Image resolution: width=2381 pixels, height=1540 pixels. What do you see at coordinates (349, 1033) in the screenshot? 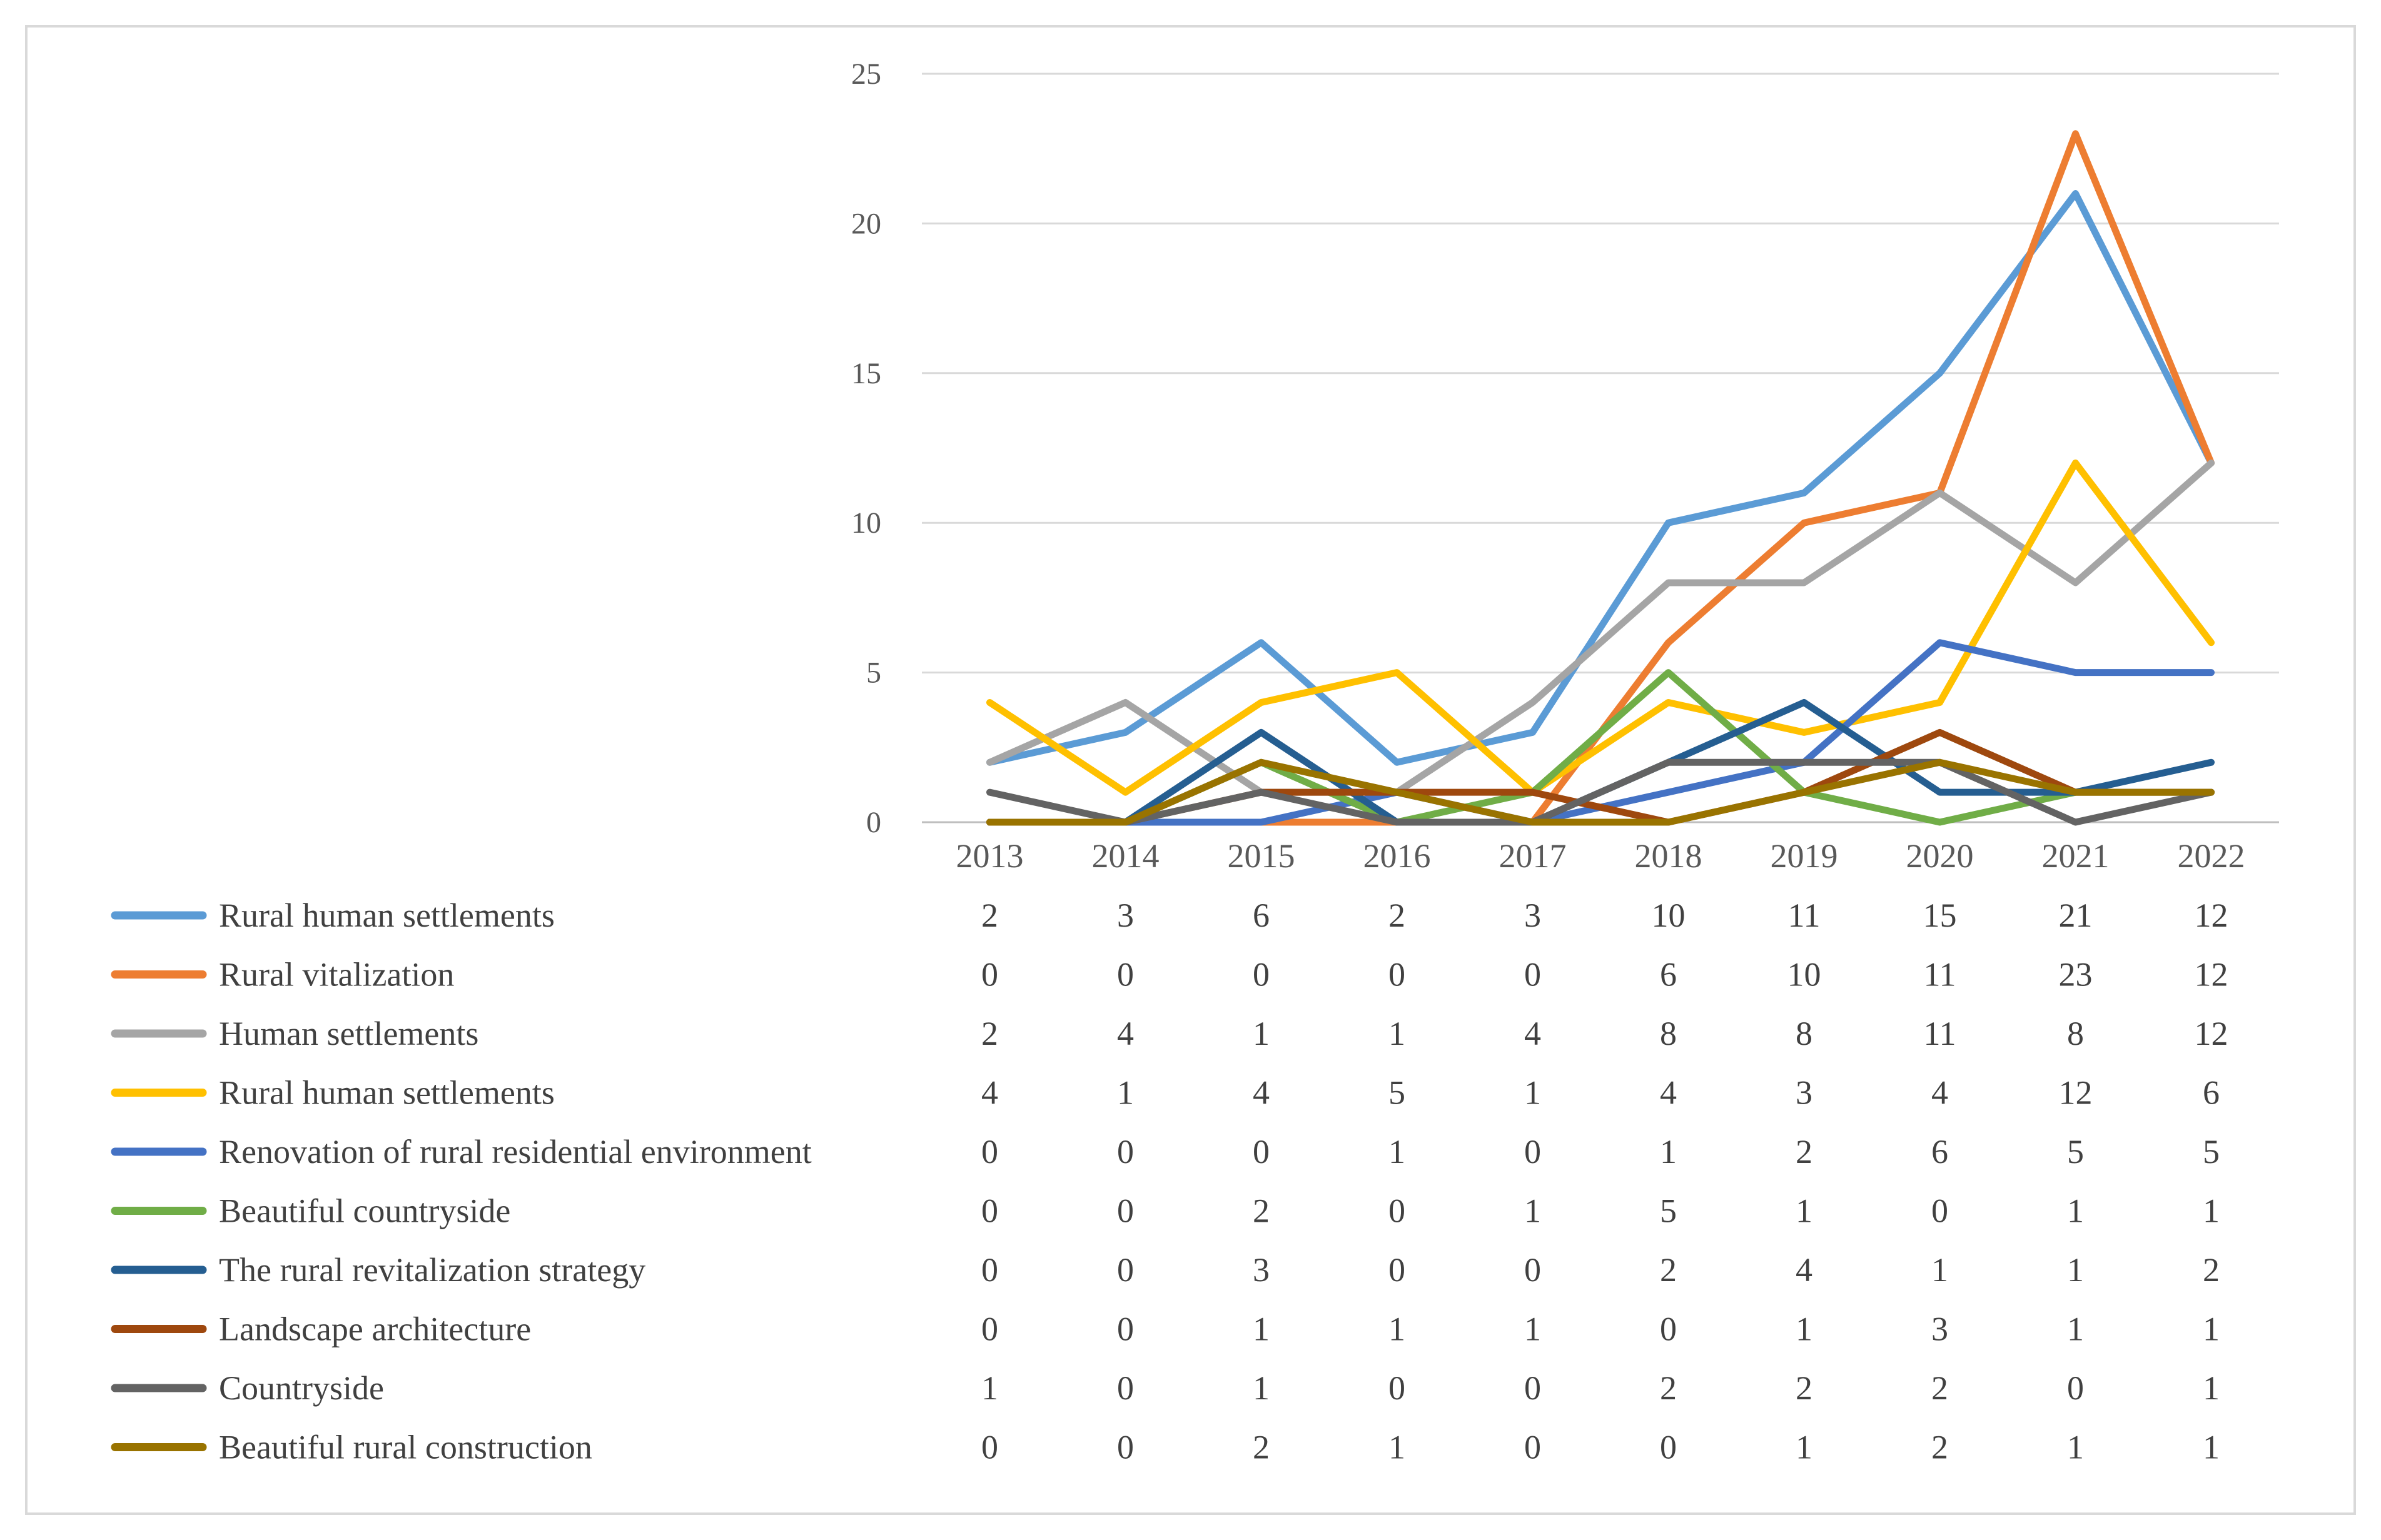
I see `legend-label: Human settlements` at bounding box center [349, 1033].